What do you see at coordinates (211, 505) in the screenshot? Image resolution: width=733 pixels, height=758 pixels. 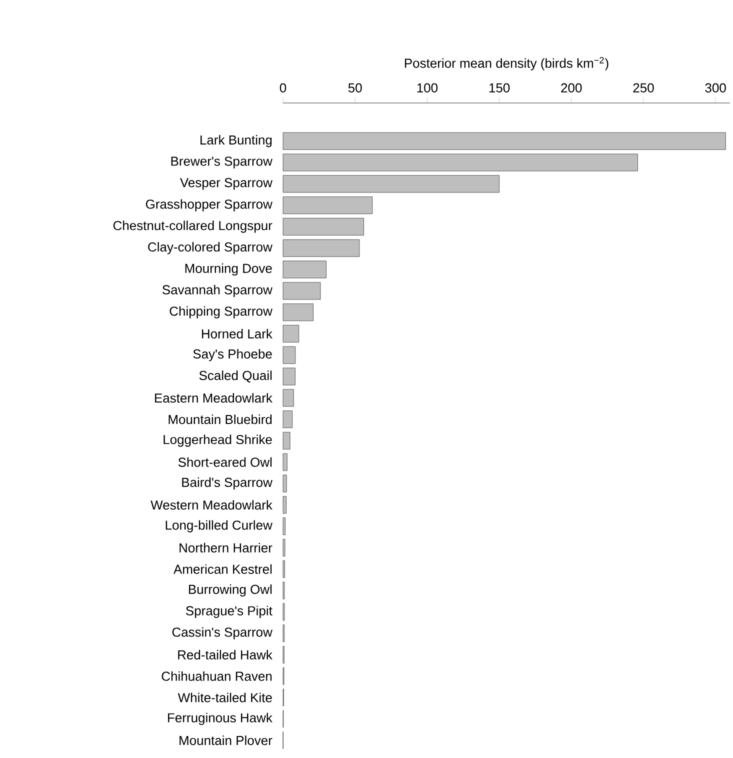 I see `y-tick-label: Western Meadowlark` at bounding box center [211, 505].